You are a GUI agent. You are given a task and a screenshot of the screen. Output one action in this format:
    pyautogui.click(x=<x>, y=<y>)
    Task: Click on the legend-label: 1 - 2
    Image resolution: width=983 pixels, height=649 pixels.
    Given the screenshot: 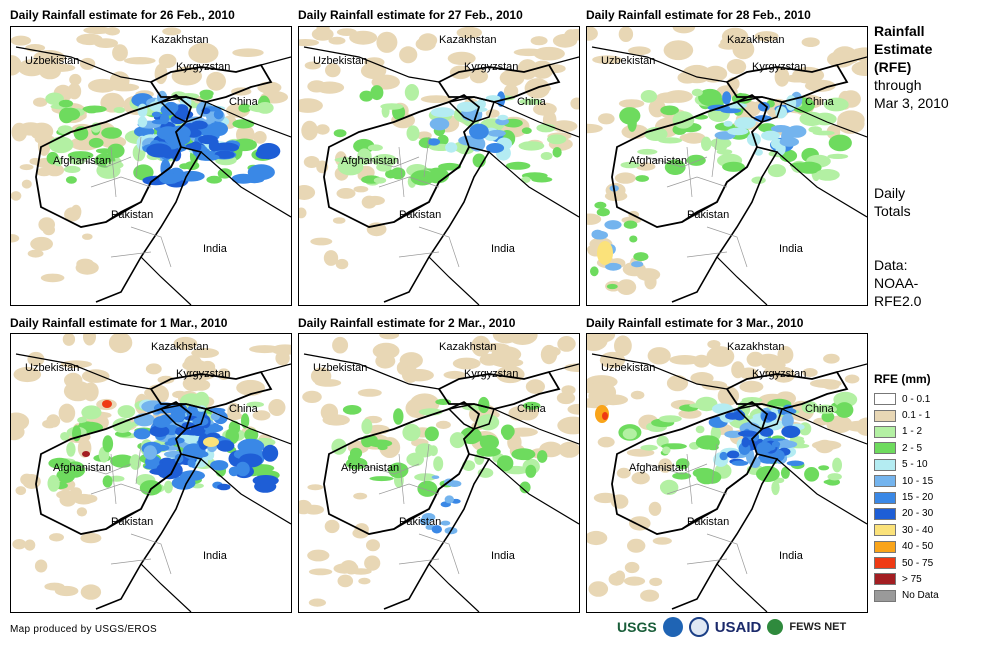 What is the action you would take?
    pyautogui.click(x=912, y=432)
    